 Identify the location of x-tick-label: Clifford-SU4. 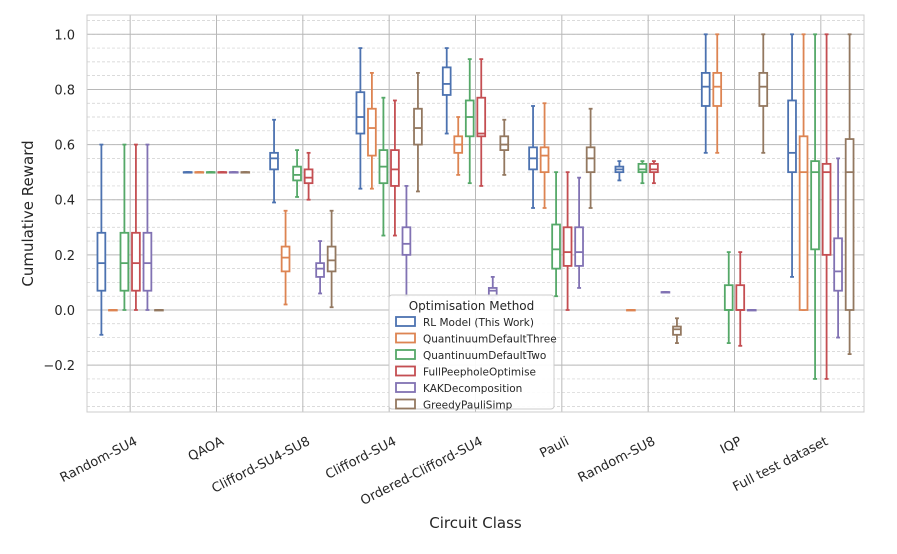
(361, 458).